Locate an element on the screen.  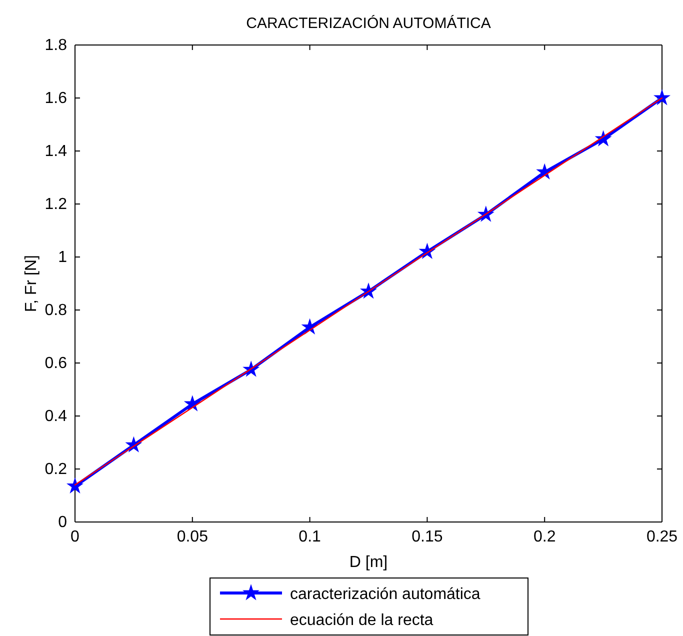
y-tick-label: 1.4 is located at coordinates (56, 151).